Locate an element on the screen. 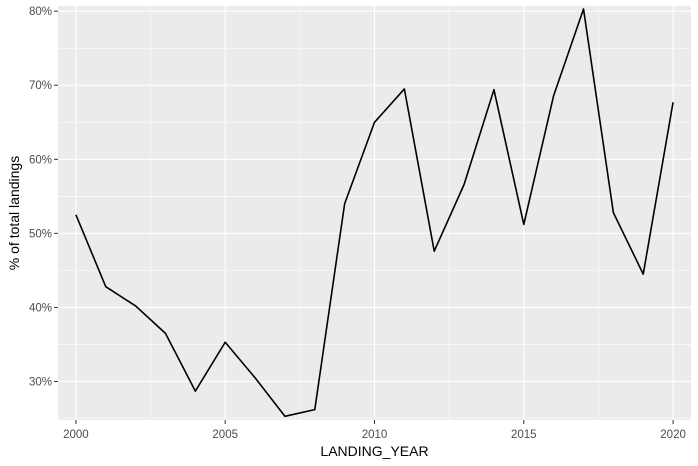 The height and width of the screenshot is (466, 698). x-tick-label: 2010 is located at coordinates (375, 435).